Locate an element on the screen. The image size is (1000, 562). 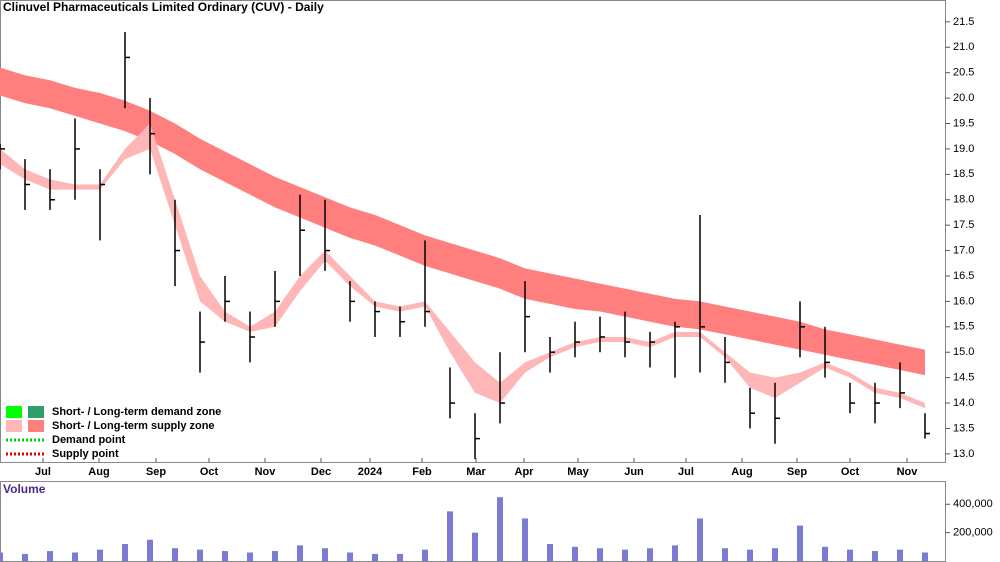
y-tick-label: 15.0 is located at coordinates (963, 352).